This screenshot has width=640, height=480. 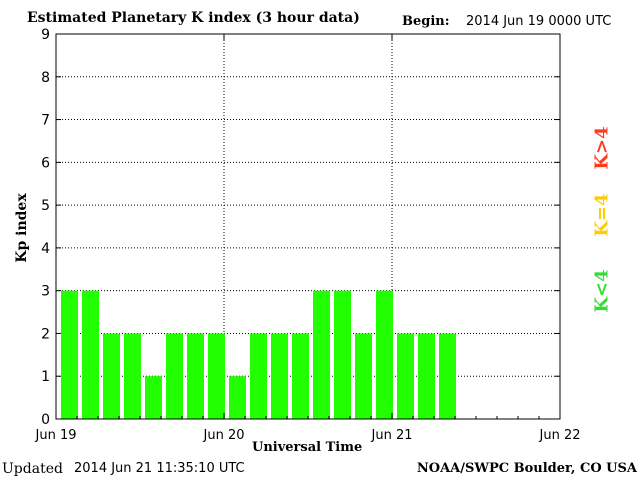 What do you see at coordinates (426, 21) in the screenshot?
I see `begin-label: Begin:` at bounding box center [426, 21].